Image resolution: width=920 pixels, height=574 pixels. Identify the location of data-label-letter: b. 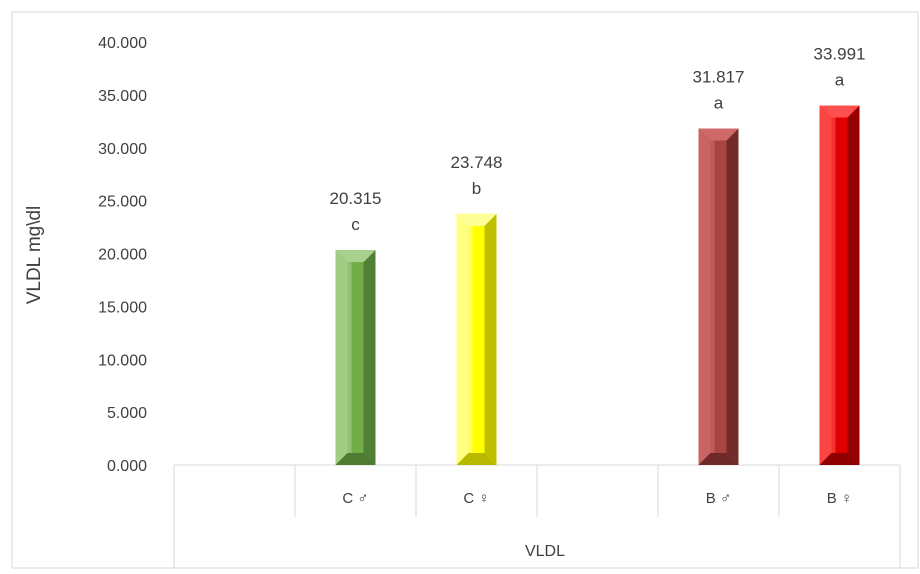
(476, 188).